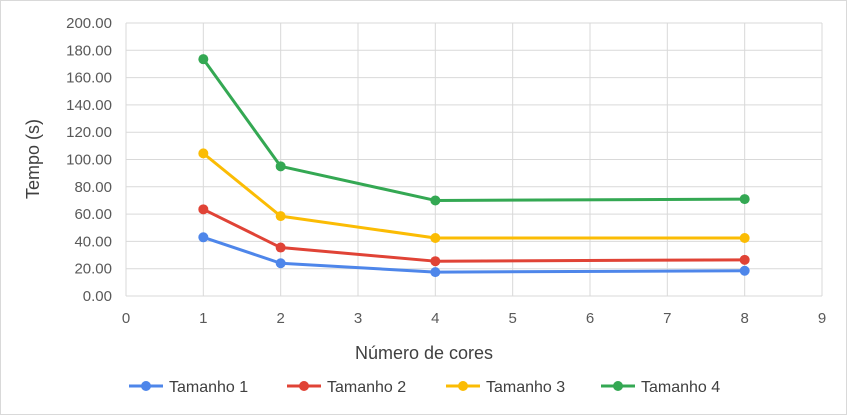 The height and width of the screenshot is (416, 847). I want to click on legend: Tamanho 1 Tamanho 2 Tamanho 3 Tamanho 4, so click(424, 387).